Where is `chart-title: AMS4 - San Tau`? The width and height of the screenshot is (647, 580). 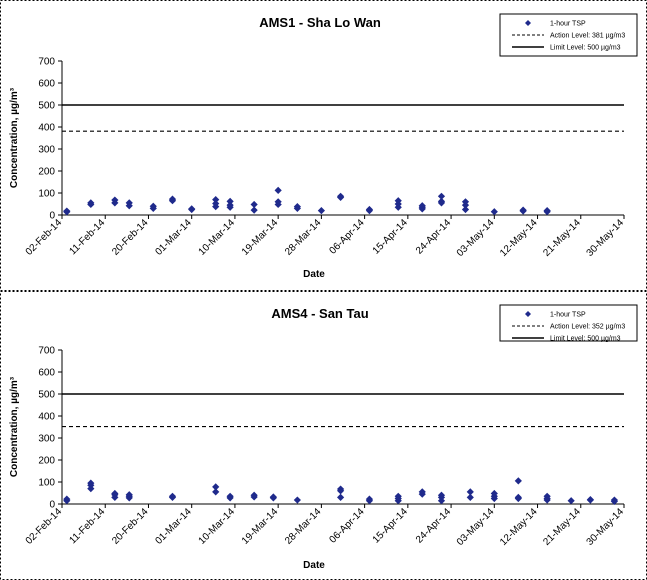
chart-title: AMS4 - San Tau is located at coordinates (319, 313).